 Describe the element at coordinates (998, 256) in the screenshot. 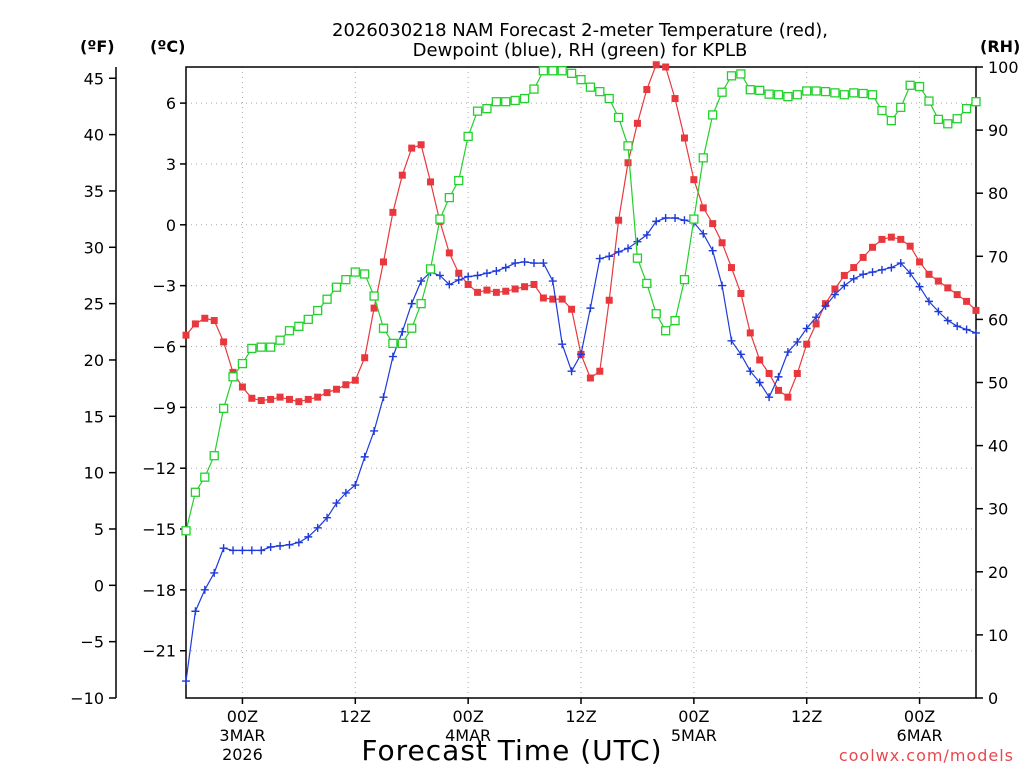

I see `rh-tick-label: 70` at that location.